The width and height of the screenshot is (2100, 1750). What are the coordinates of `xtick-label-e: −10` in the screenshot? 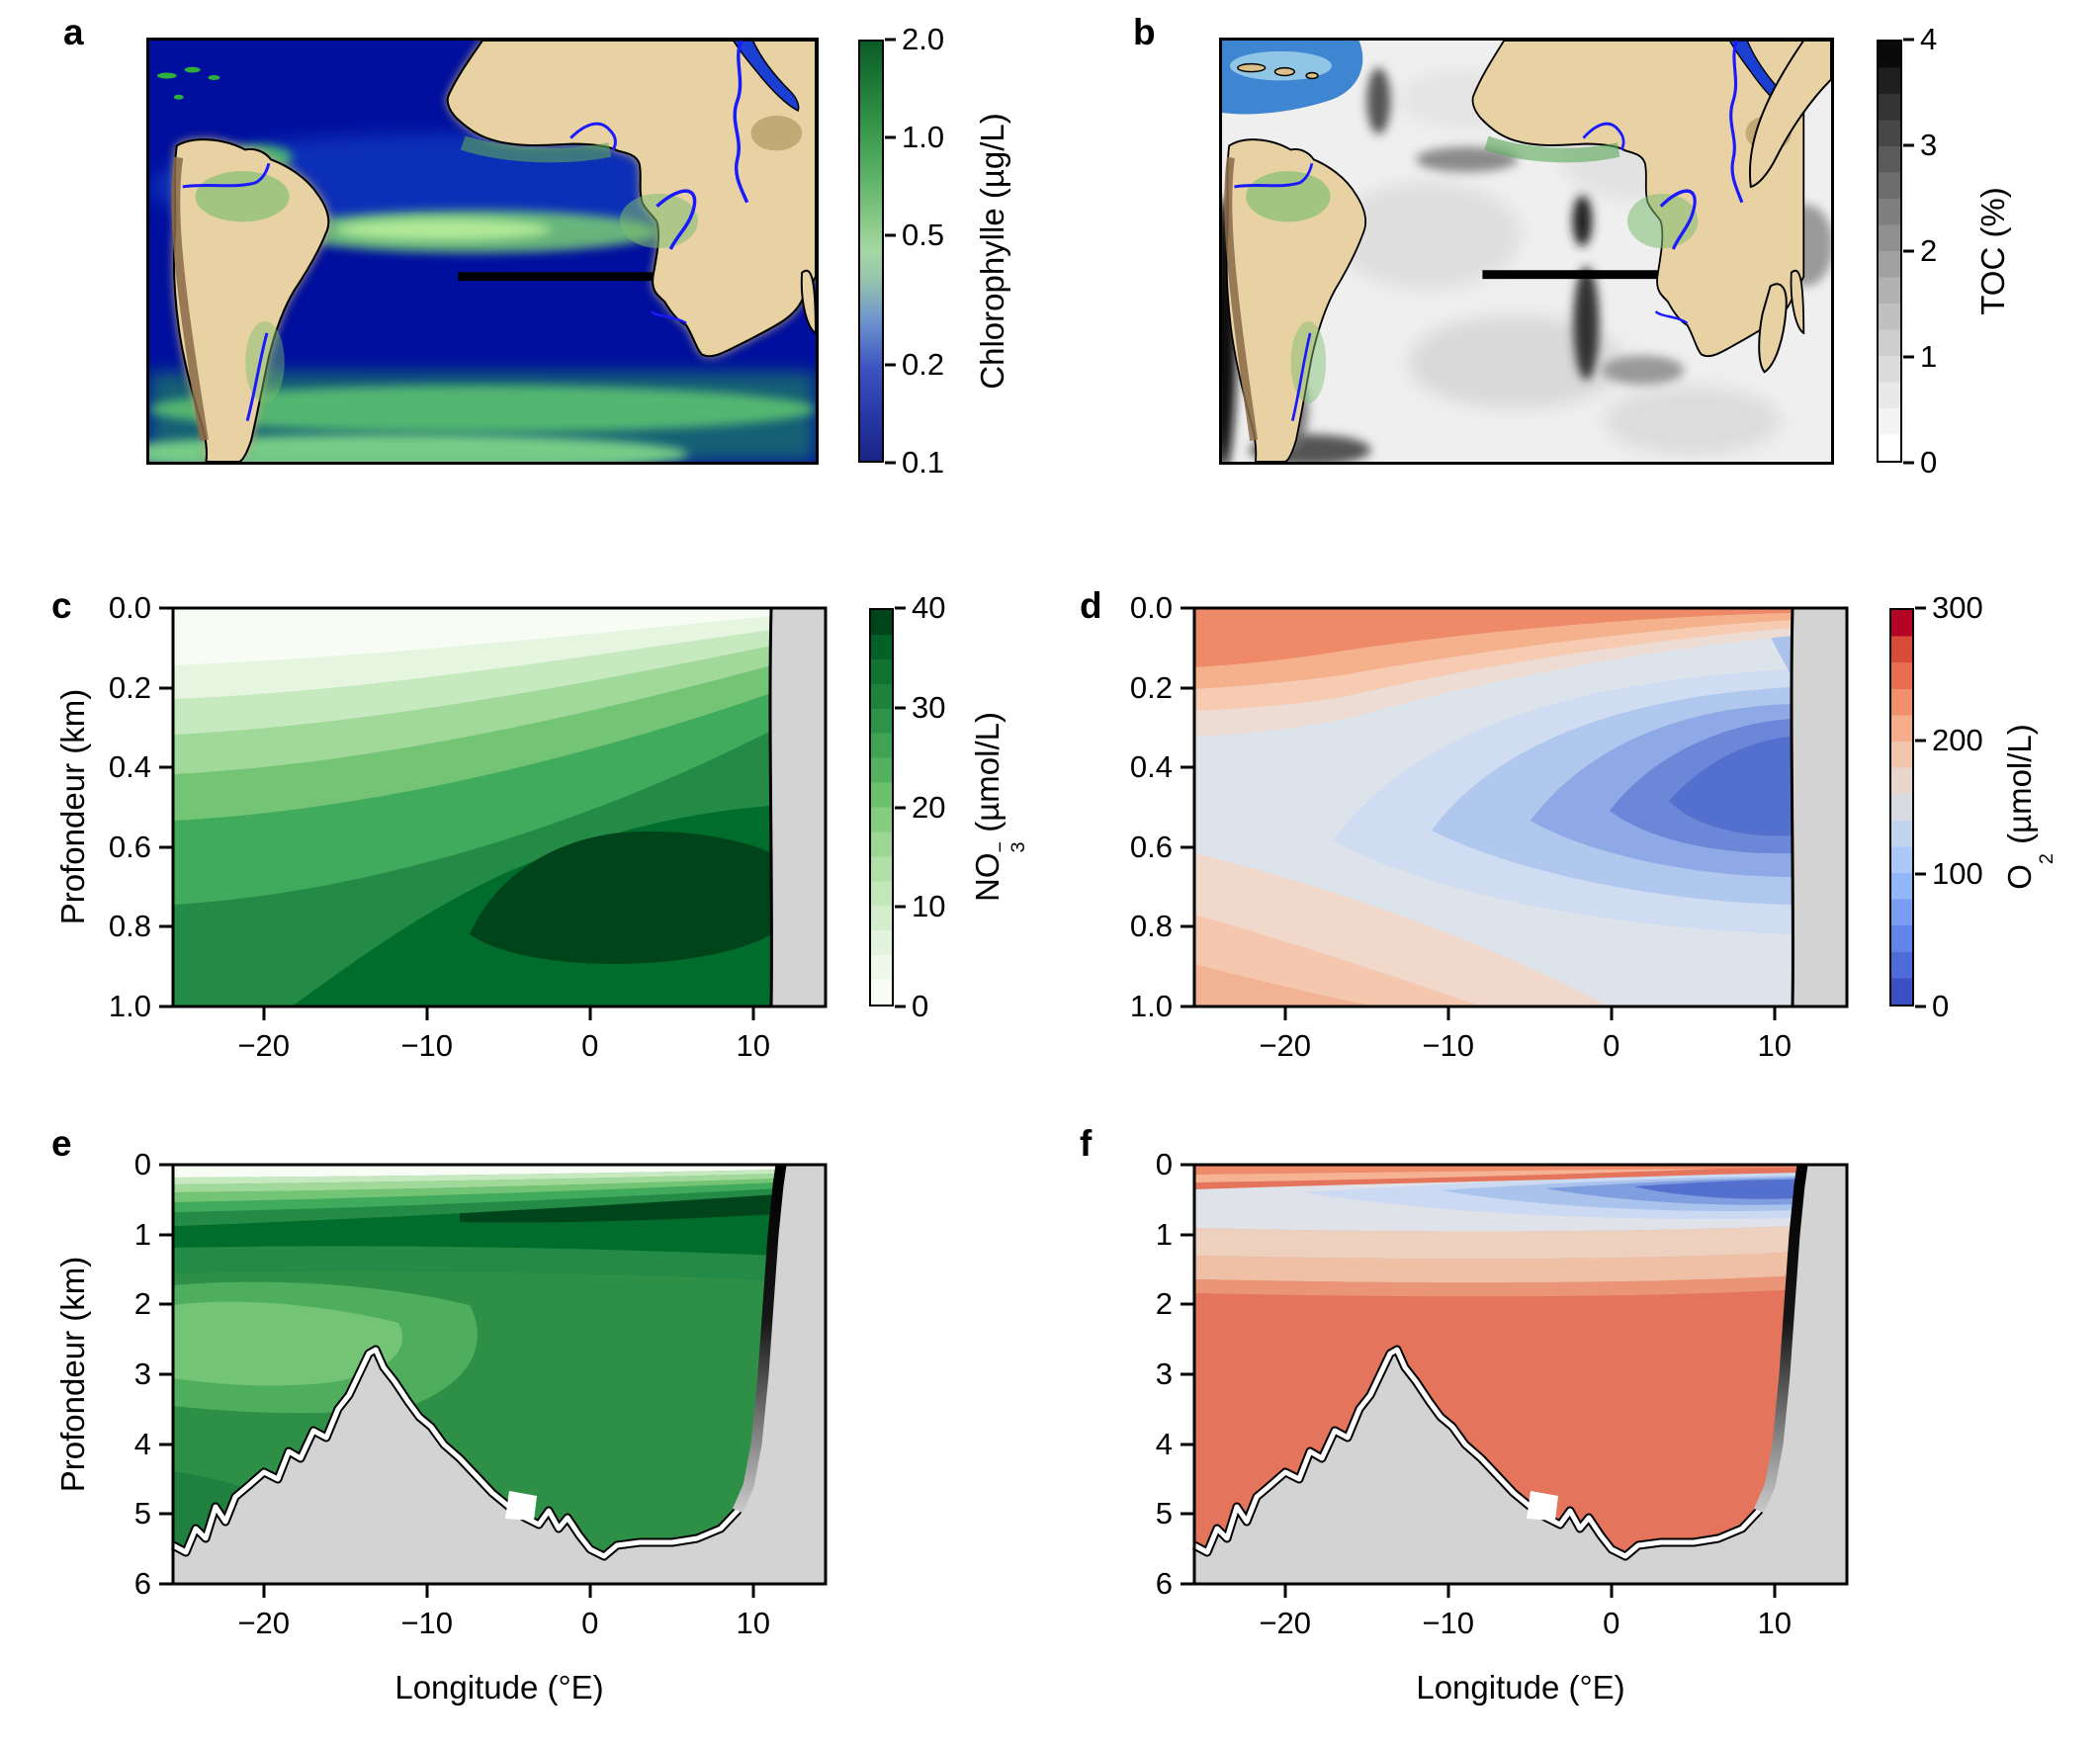 It's located at (427, 1623).